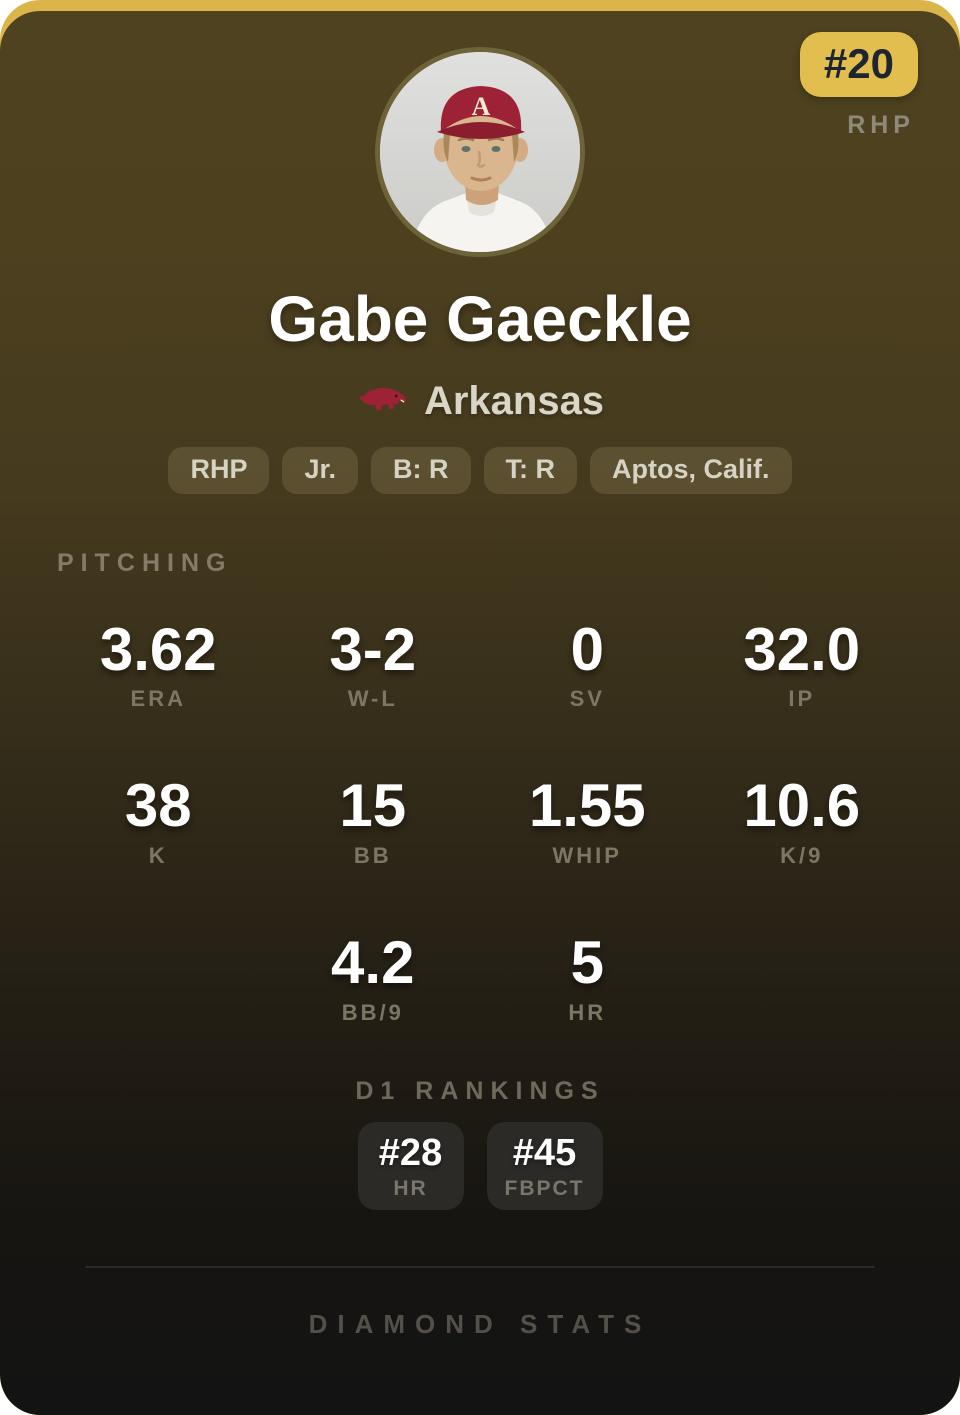  What do you see at coordinates (802, 806) in the screenshot?
I see `stat-value: 10.6` at bounding box center [802, 806].